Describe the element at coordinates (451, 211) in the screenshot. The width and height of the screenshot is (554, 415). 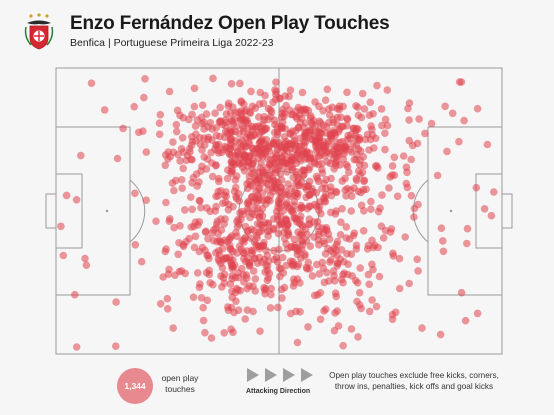
I see `right-penalty-spot` at that location.